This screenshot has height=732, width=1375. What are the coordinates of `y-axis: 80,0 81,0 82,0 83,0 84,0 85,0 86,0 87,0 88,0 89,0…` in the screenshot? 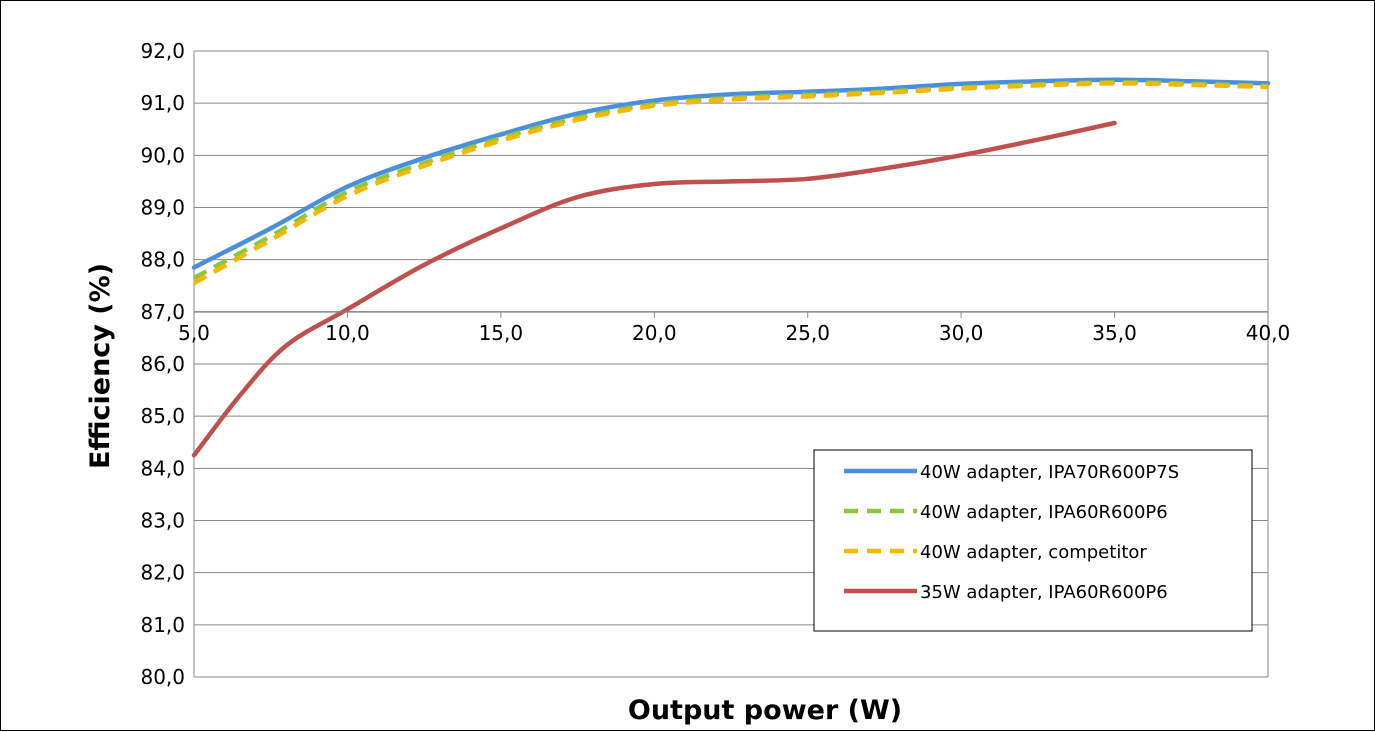 It's located at (162, 364).